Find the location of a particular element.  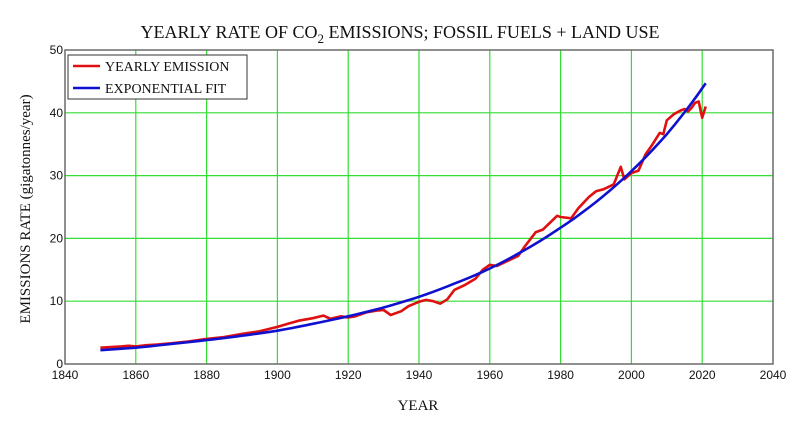

x-tick-label: 1960 is located at coordinates (489, 375).